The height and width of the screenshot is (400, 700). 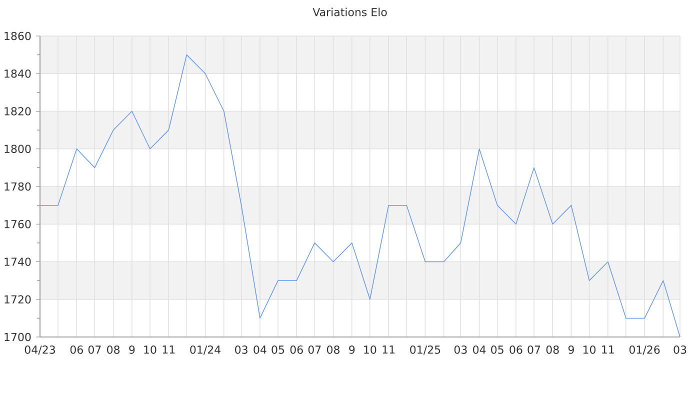 I want to click on y-tick-label: 1720, so click(x=17, y=299).